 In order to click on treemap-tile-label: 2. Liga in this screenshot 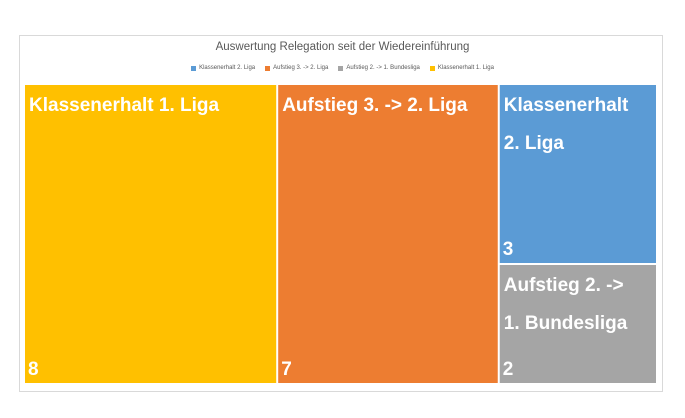, I will do `click(534, 143)`.